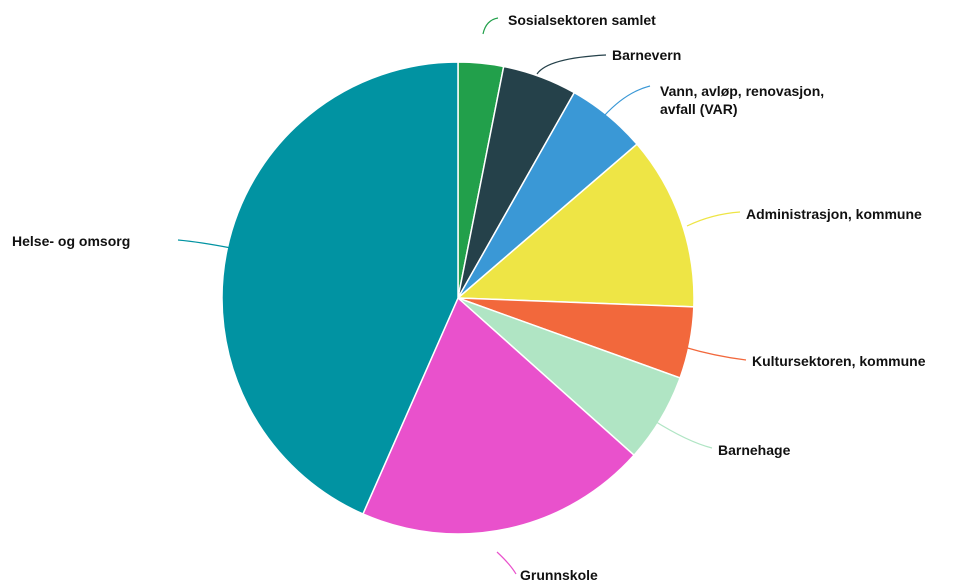 Image resolution: width=970 pixels, height=582 pixels. Describe the element at coordinates (646, 55) in the screenshot. I see `label-barnevern: Barnevern` at that location.